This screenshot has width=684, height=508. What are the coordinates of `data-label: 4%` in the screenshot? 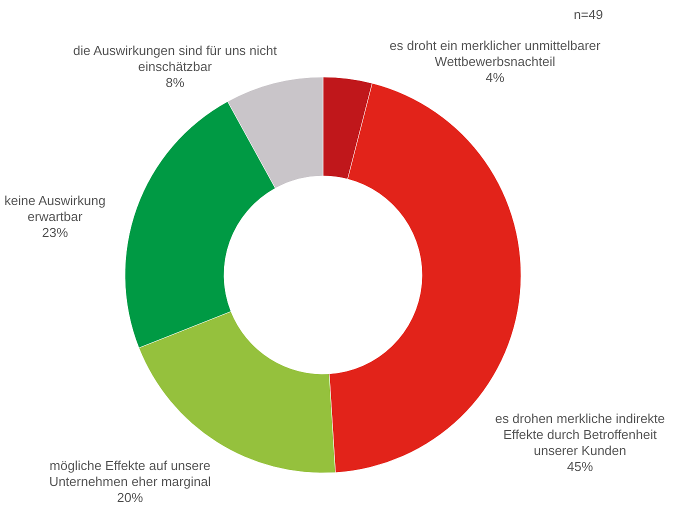 It's located at (495, 77).